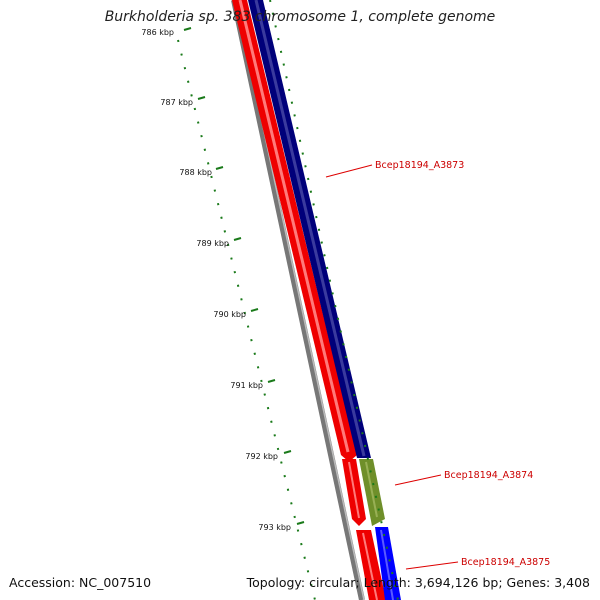 The image size is (600, 600). I want to click on gene-label-a3875: Bcep18194_A3875, so click(477, 563).